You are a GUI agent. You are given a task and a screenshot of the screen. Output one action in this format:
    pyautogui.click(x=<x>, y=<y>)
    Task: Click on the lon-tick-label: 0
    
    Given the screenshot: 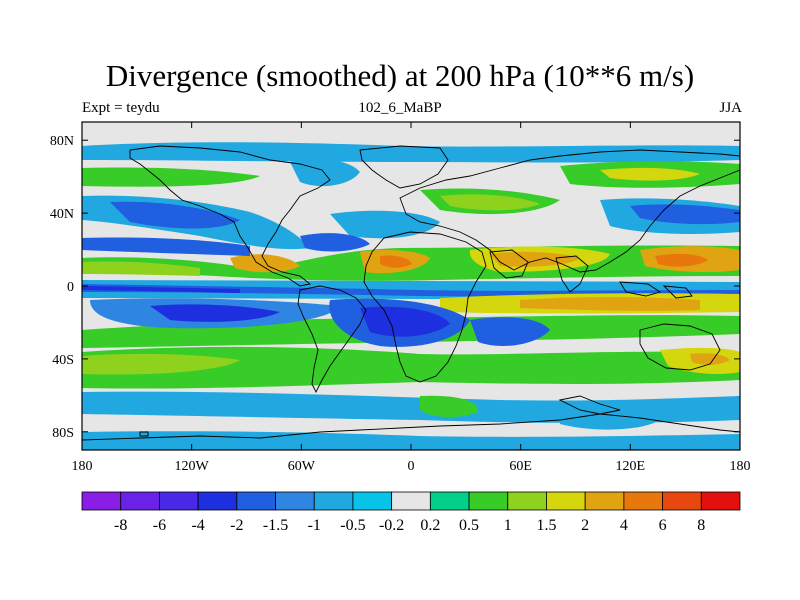 What is the action you would take?
    pyautogui.click(x=411, y=466)
    